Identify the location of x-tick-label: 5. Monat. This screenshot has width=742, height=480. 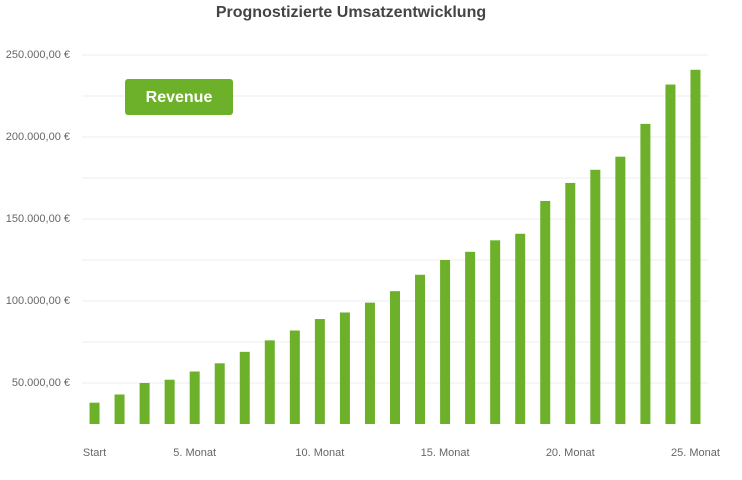
(194, 453).